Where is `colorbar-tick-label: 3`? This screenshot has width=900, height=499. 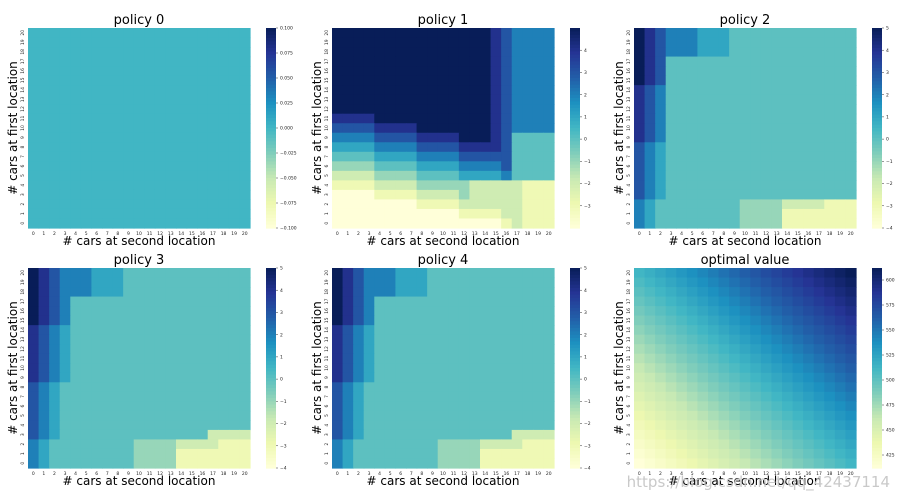 colorbar-tick-label: 3 is located at coordinates (585, 313).